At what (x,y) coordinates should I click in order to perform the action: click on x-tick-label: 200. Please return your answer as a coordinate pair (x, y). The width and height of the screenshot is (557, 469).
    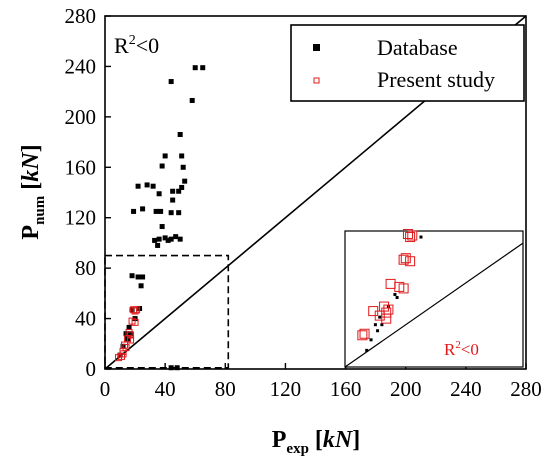
    Looking at the image, I should click on (406, 389).